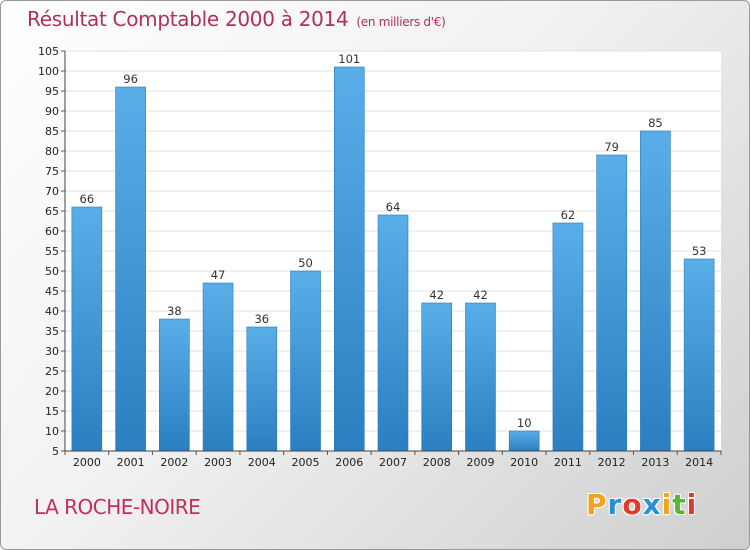 The width and height of the screenshot is (750, 550). Describe the element at coordinates (305, 361) in the screenshot. I see `bar-2005` at that location.